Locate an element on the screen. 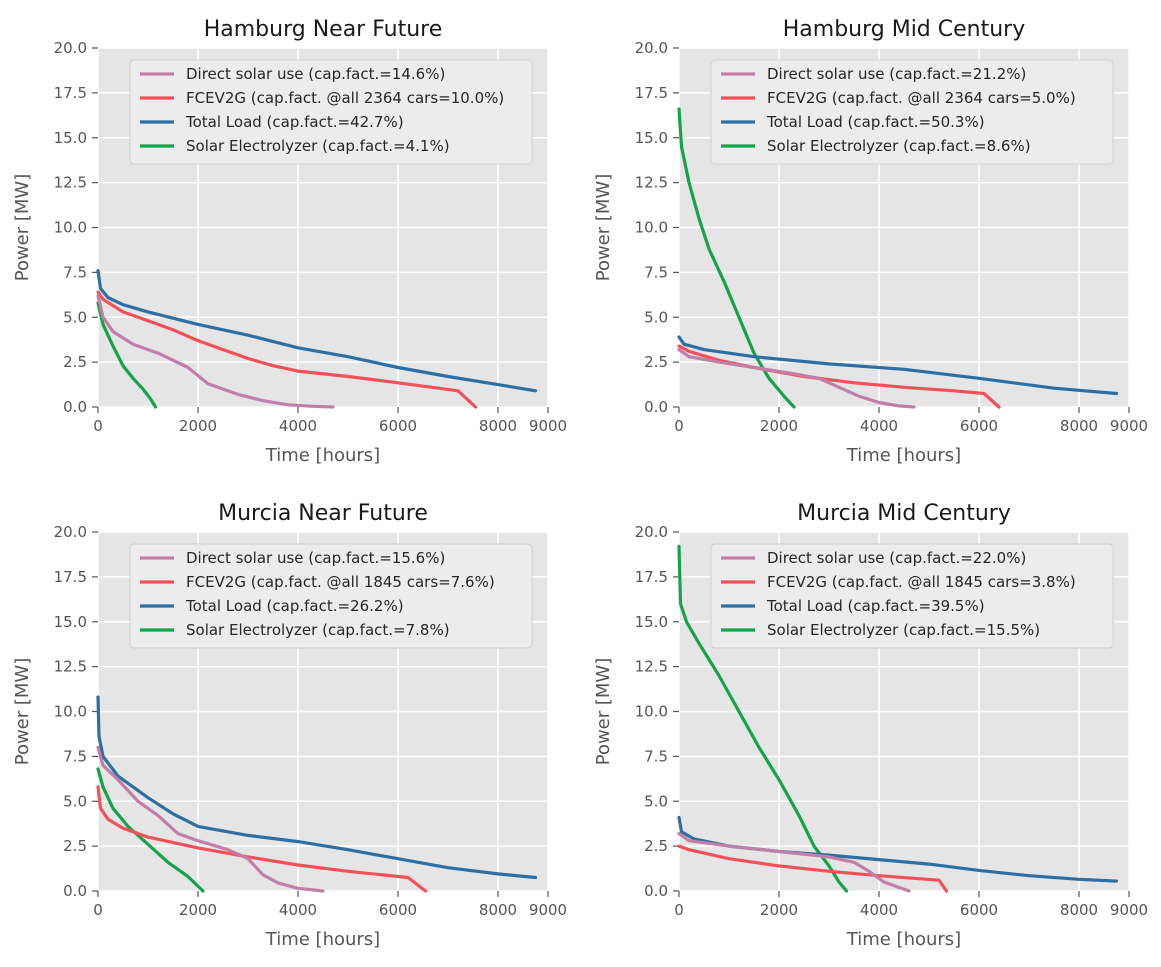 This screenshot has height=967, width=1161. x-tick-label: 4000 is located at coordinates (298, 426).